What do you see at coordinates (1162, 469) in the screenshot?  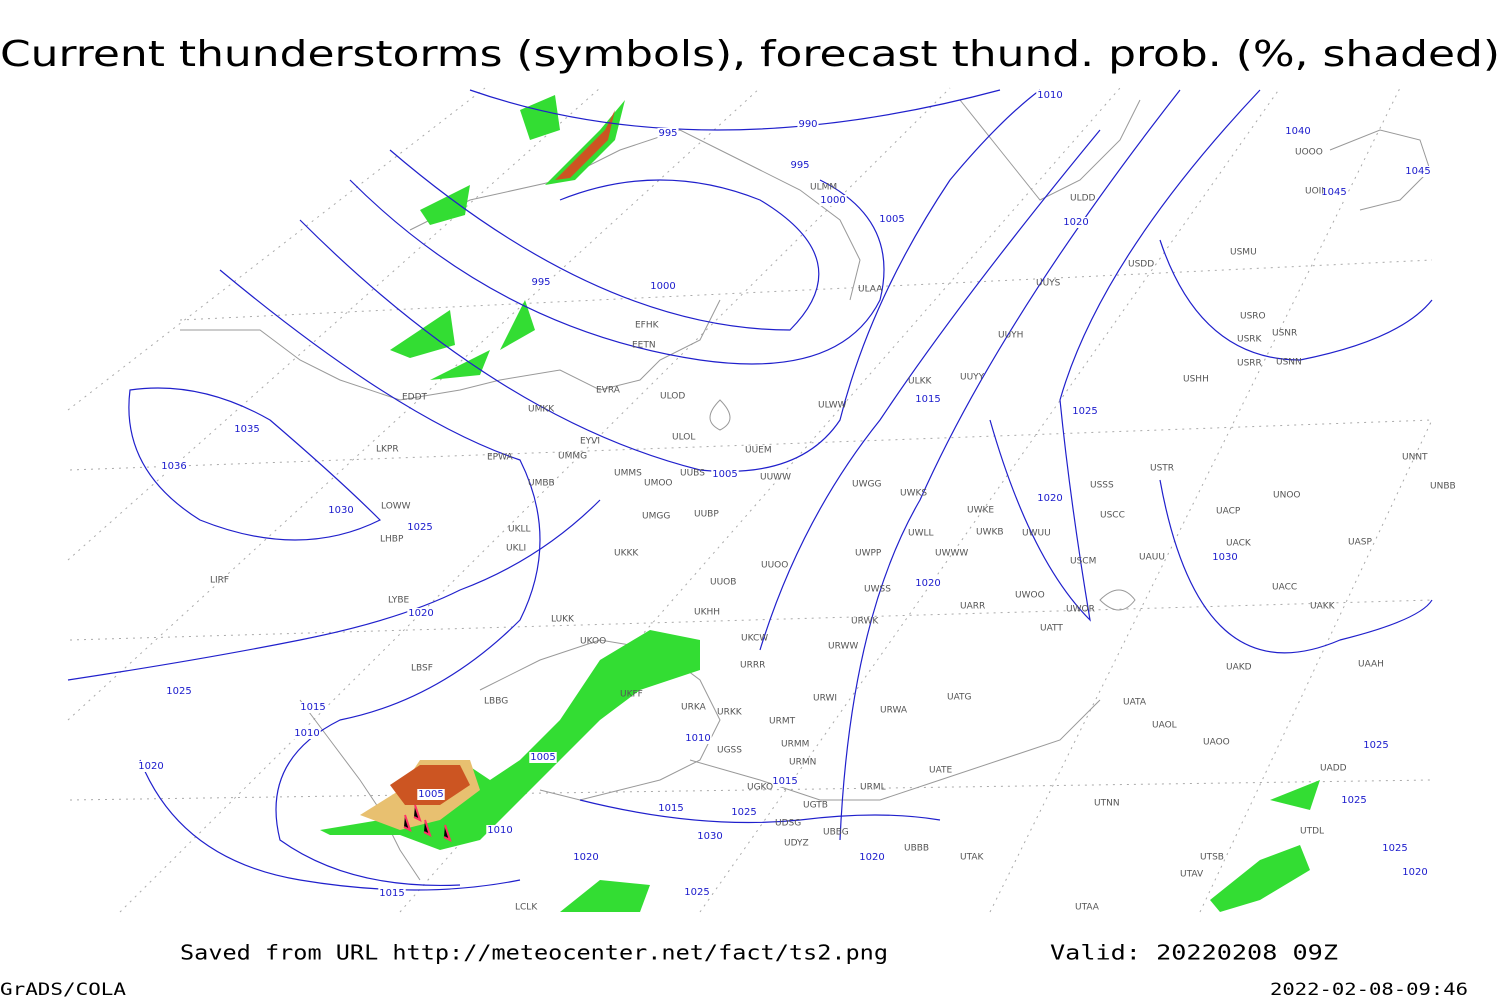 I see `station-label: USTR` at bounding box center [1162, 469].